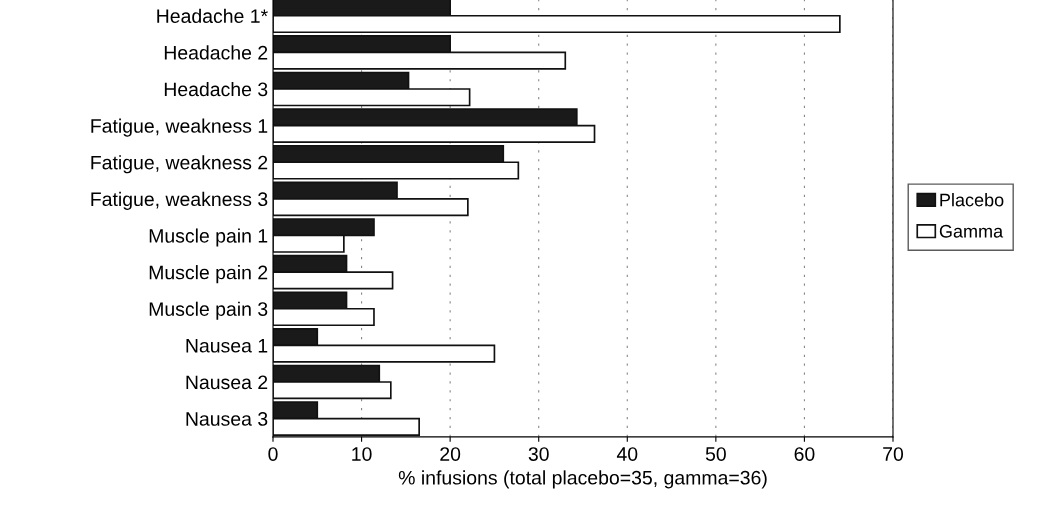 This screenshot has height=511, width=1042. I want to click on y-tick-label: Fatigue, weakness 2, so click(179, 164).